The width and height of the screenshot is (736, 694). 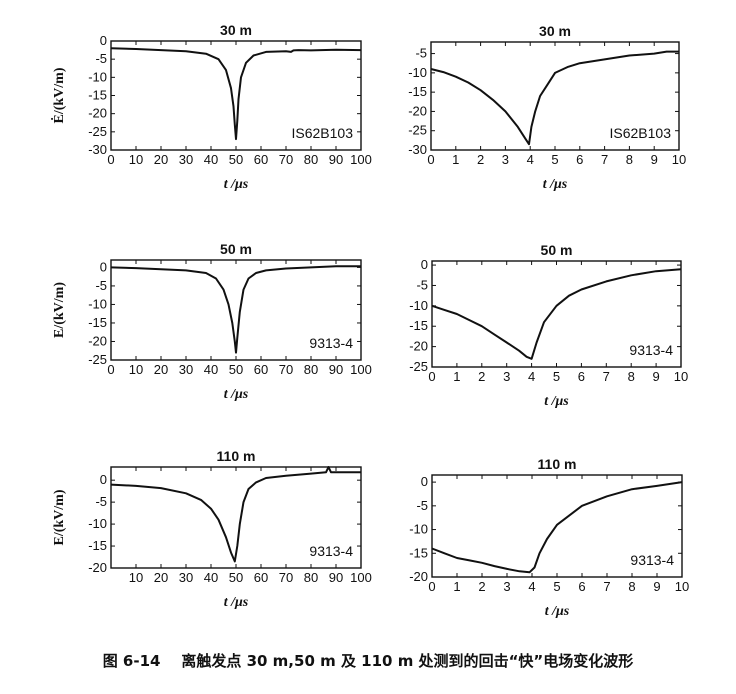 I want to click on chart-title: 50 m, so click(x=557, y=250).